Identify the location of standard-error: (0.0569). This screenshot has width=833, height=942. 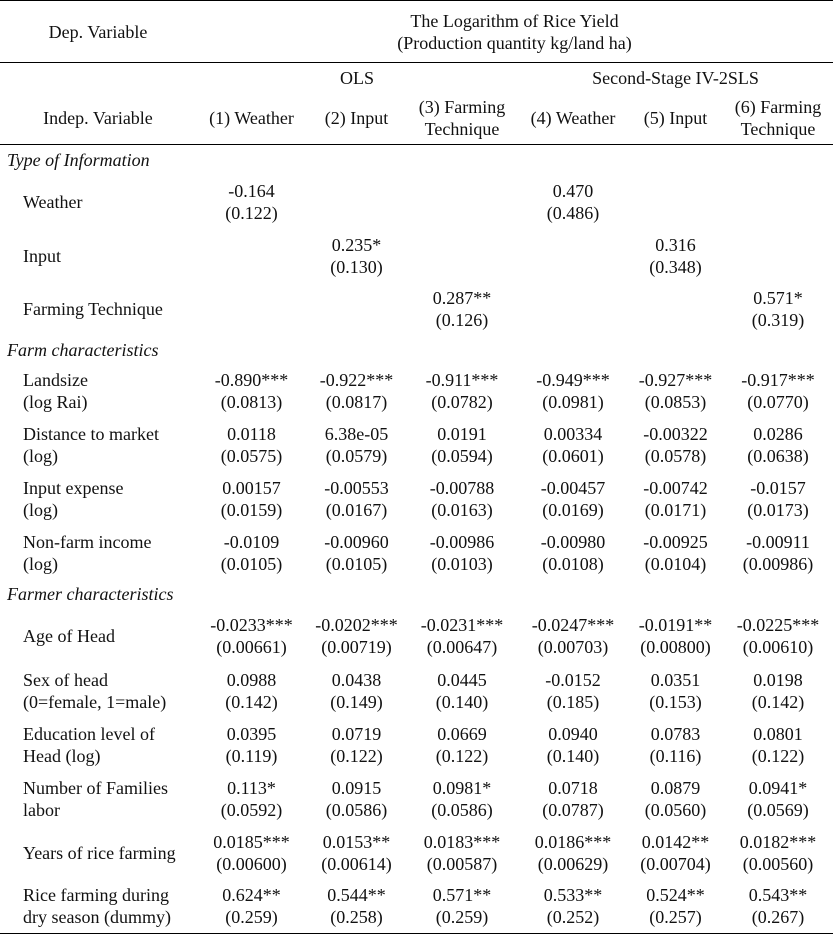
(778, 809).